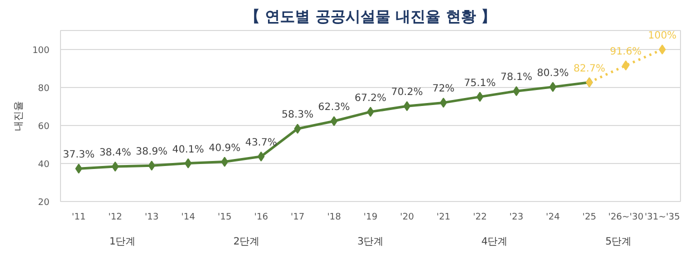  Describe the element at coordinates (44, 165) in the screenshot. I see `y-tick-label: 40` at that location.